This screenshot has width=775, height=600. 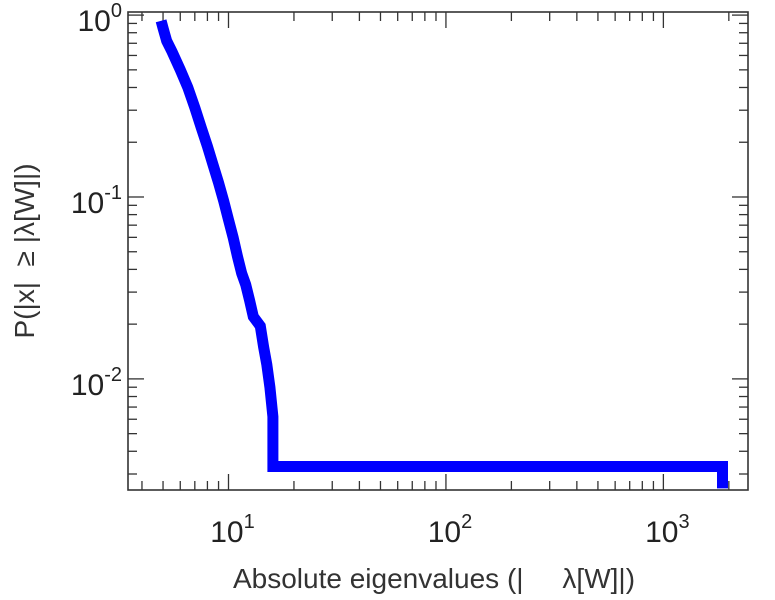 What do you see at coordinates (100, 19) in the screenshot?
I see `y-tick-label: 10⁰` at bounding box center [100, 19].